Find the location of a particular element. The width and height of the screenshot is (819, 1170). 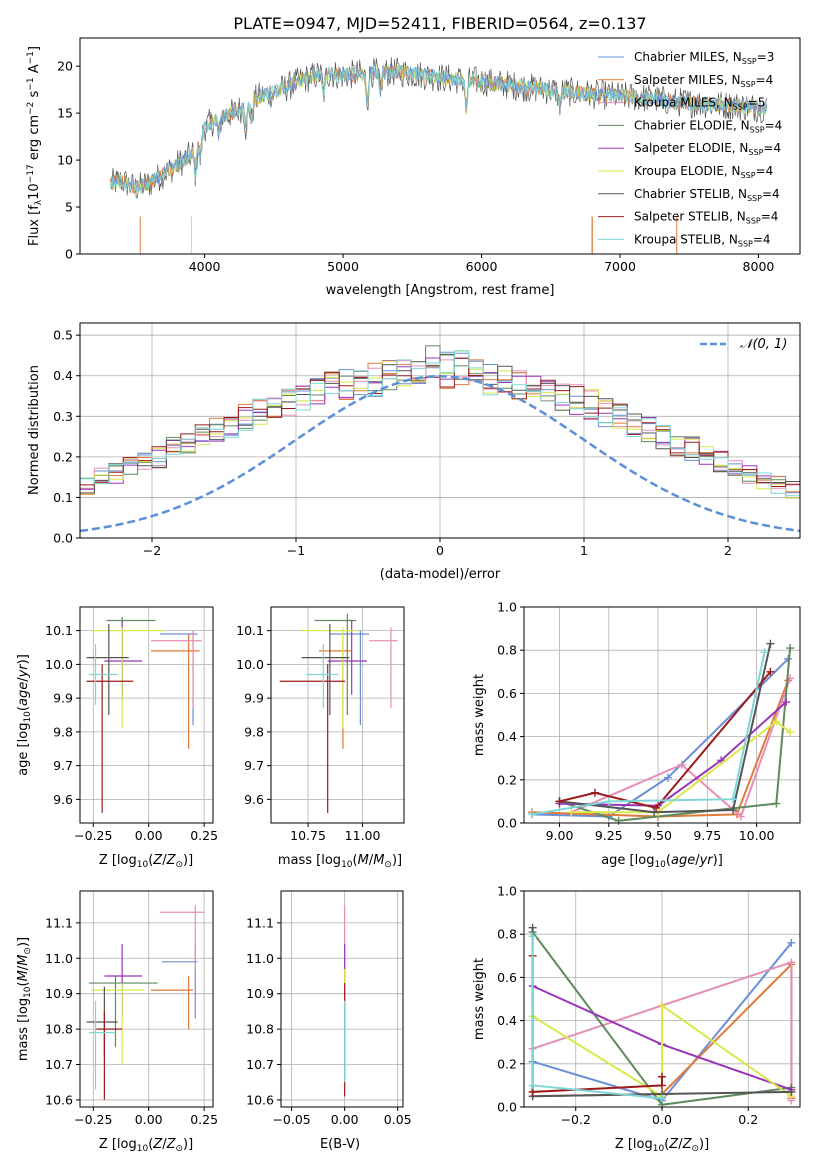

spectrum-line is located at coordinates (439, 128).